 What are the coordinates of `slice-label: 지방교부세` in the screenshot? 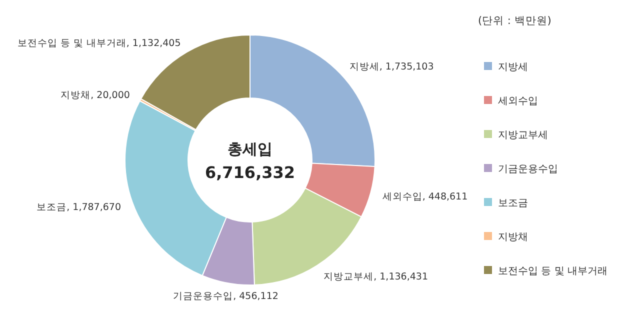 It's located at (349, 277).